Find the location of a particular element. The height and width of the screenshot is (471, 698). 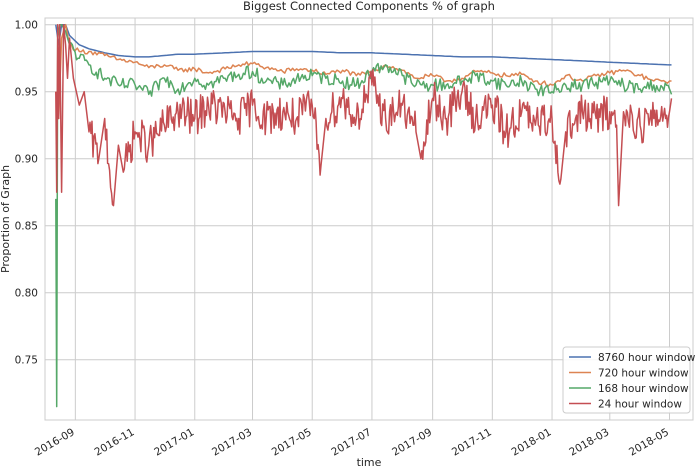

x-tick-label: 2017-05 is located at coordinates (292, 442).